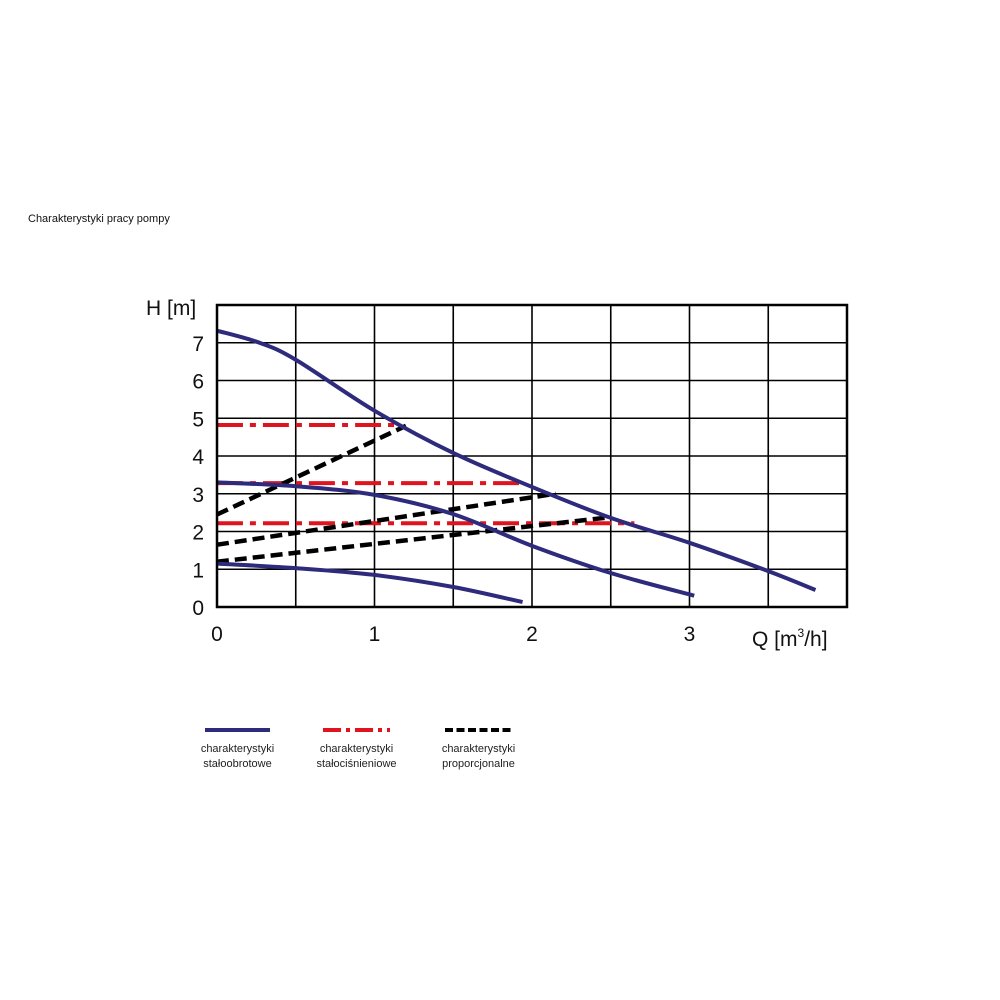 This screenshot has width=1000, height=1000. What do you see at coordinates (198, 457) in the screenshot?
I see `y-tick-label: 4` at bounding box center [198, 457].